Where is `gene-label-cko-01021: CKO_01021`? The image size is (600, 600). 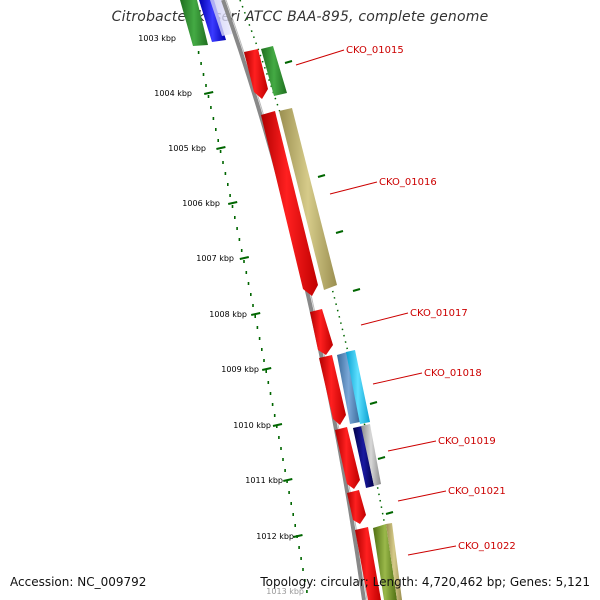 gene-label-cko-01021: CKO_01021 is located at coordinates (477, 491).